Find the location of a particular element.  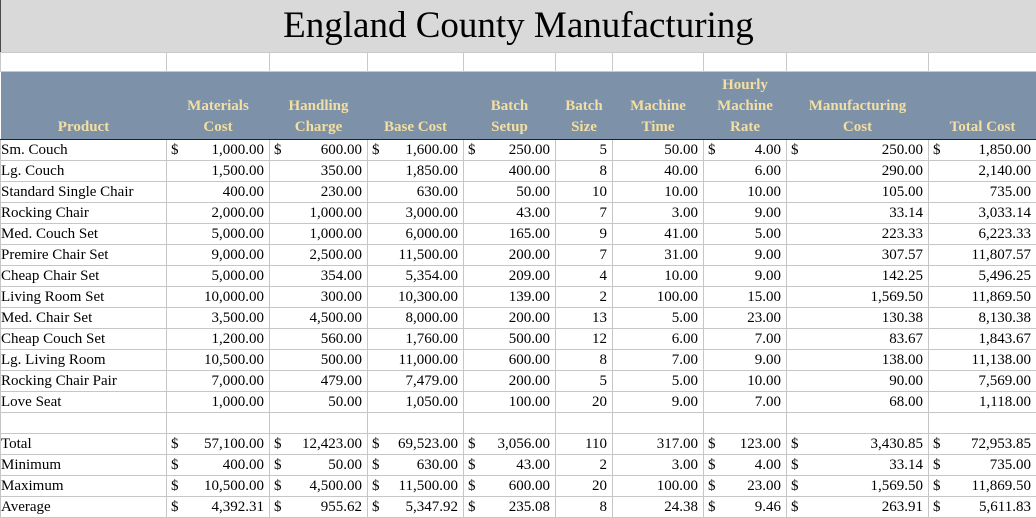

cell-batch_setup: $600.00 is located at coordinates (509, 486).